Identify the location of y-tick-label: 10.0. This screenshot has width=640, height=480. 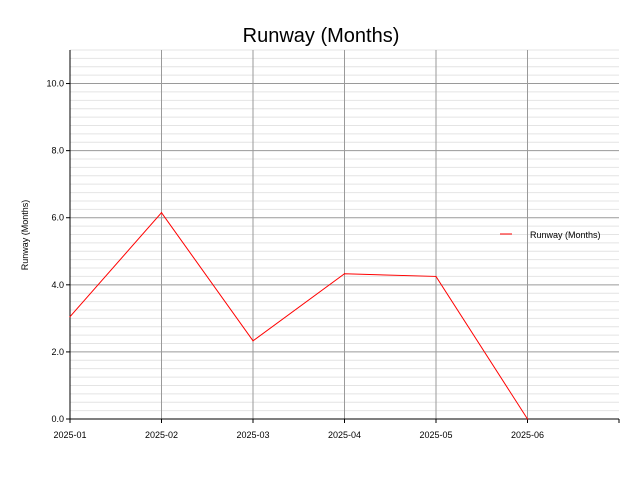
(55, 84).